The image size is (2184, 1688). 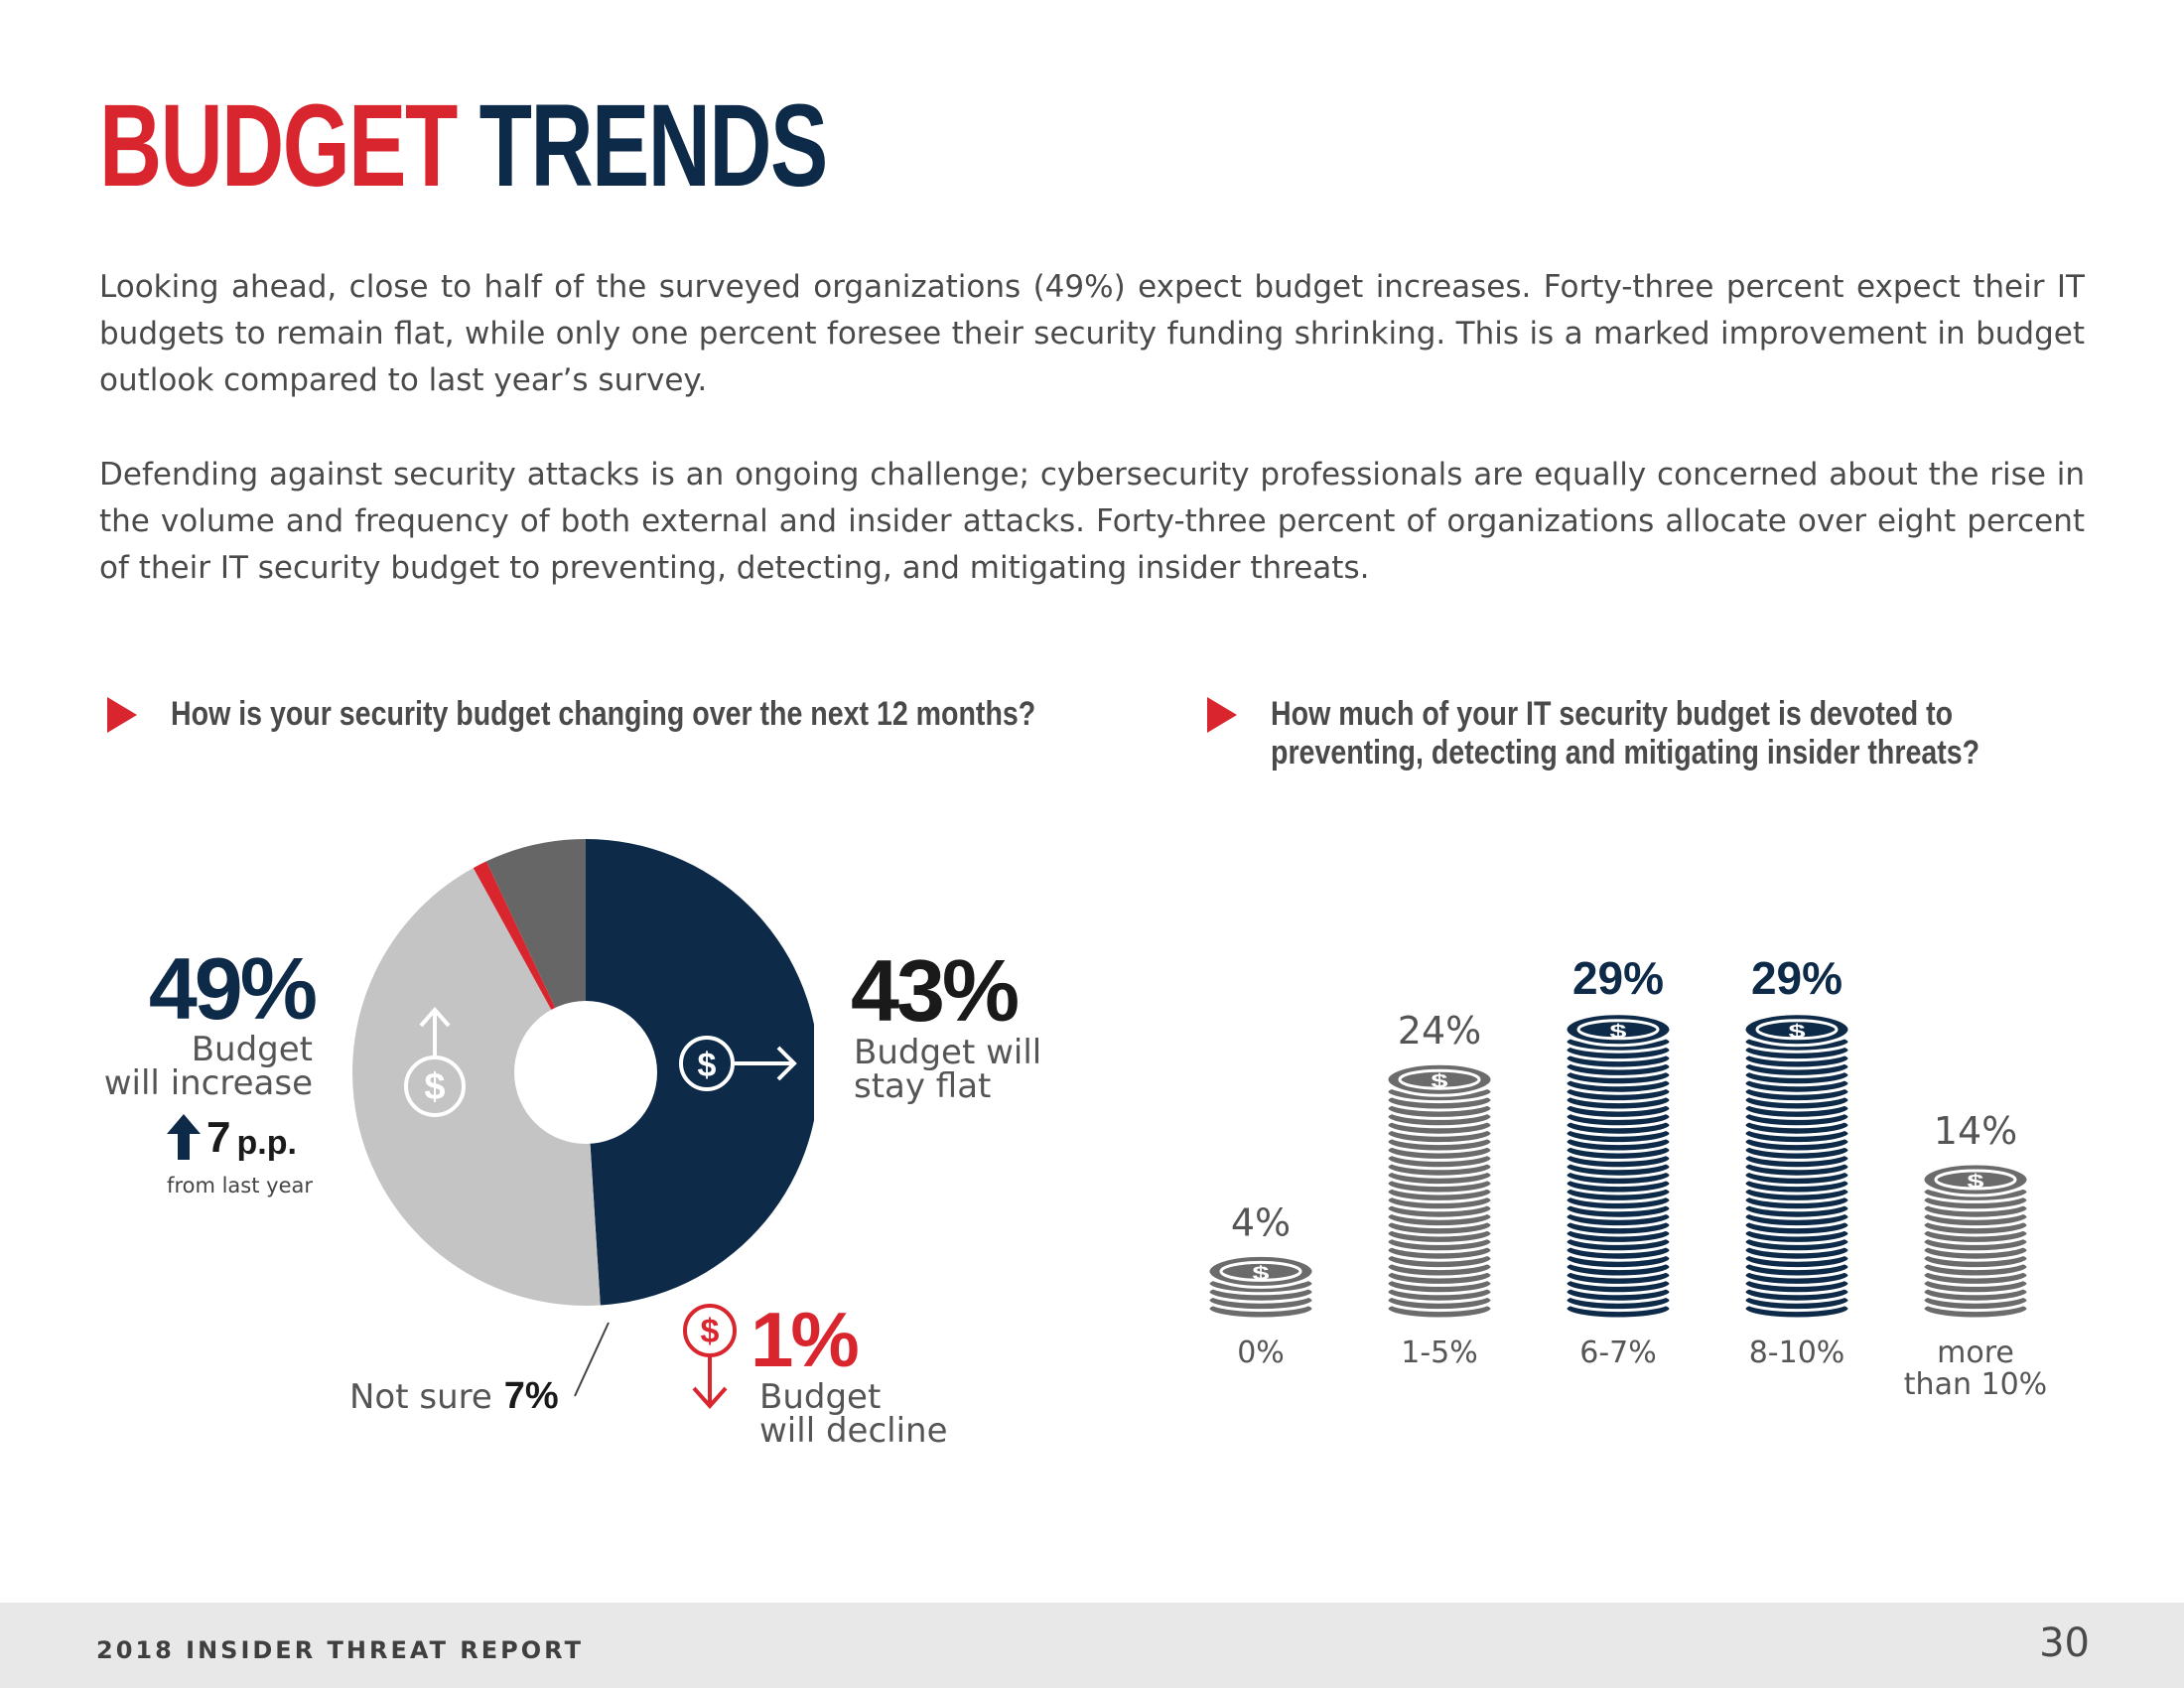 What do you see at coordinates (710, 1357) in the screenshot?
I see `decline-down-arrow-icon: $` at bounding box center [710, 1357].